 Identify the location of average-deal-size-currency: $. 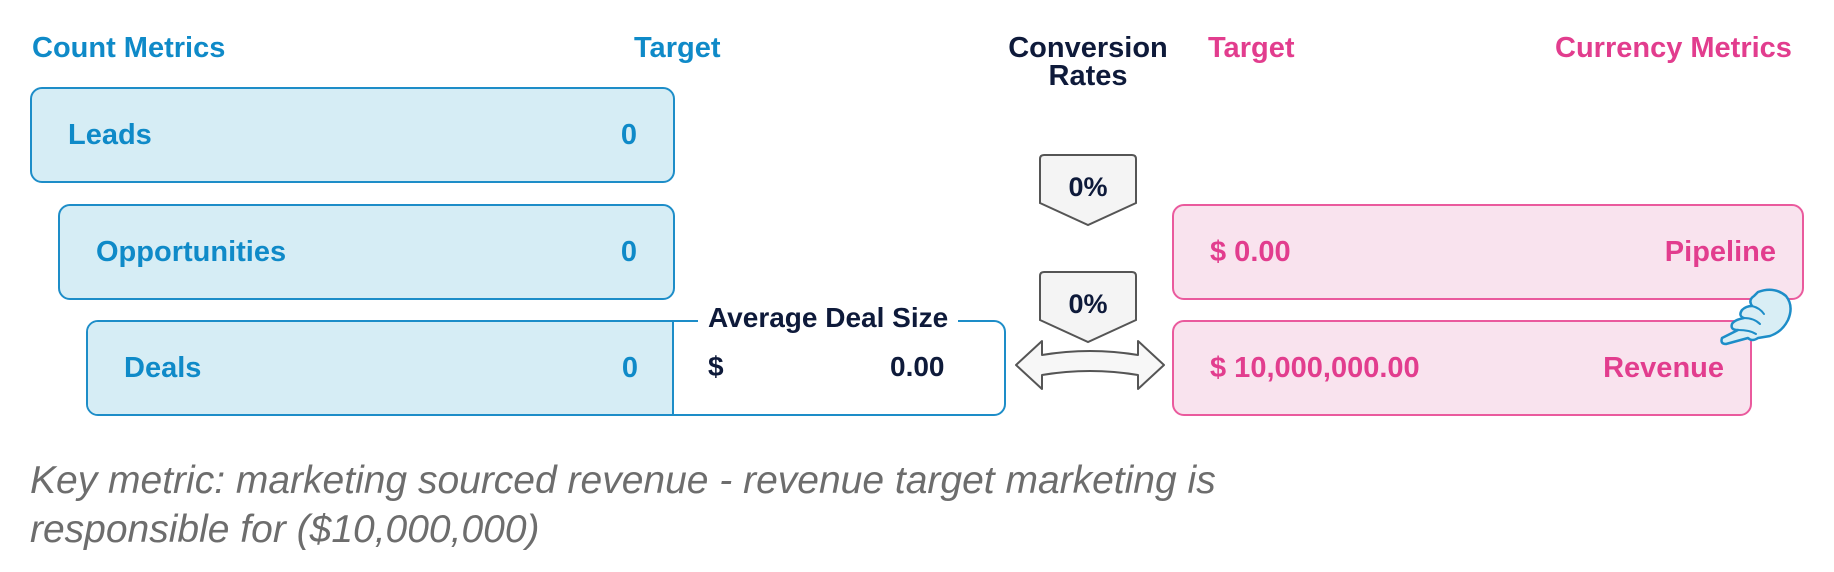
(716, 366).